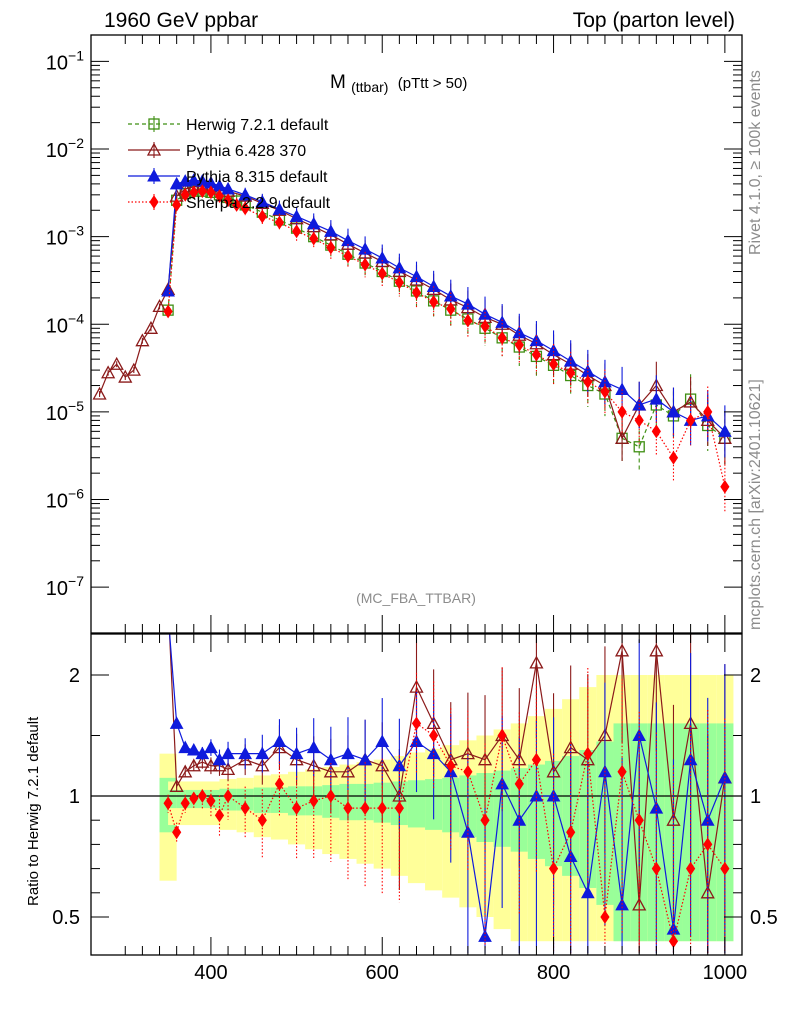 The width and height of the screenshot is (786, 1024). I want to click on y-tick-label: 10⁻⁵, so click(65, 411).